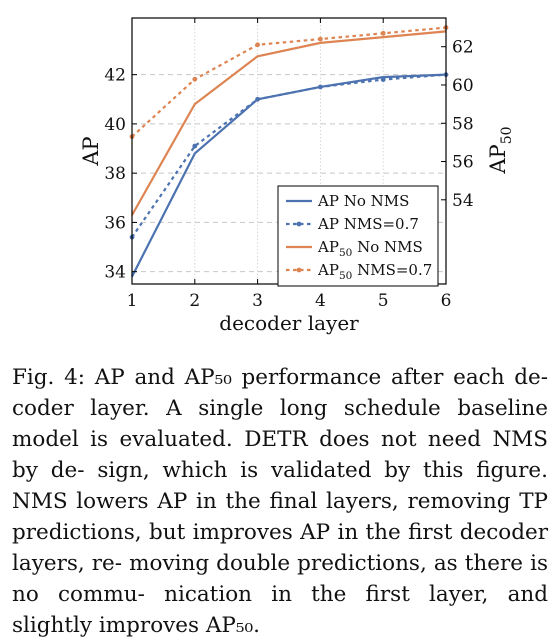 The width and height of the screenshot is (560, 642). I want to click on y-axis-left-label: AP, so click(91, 151).